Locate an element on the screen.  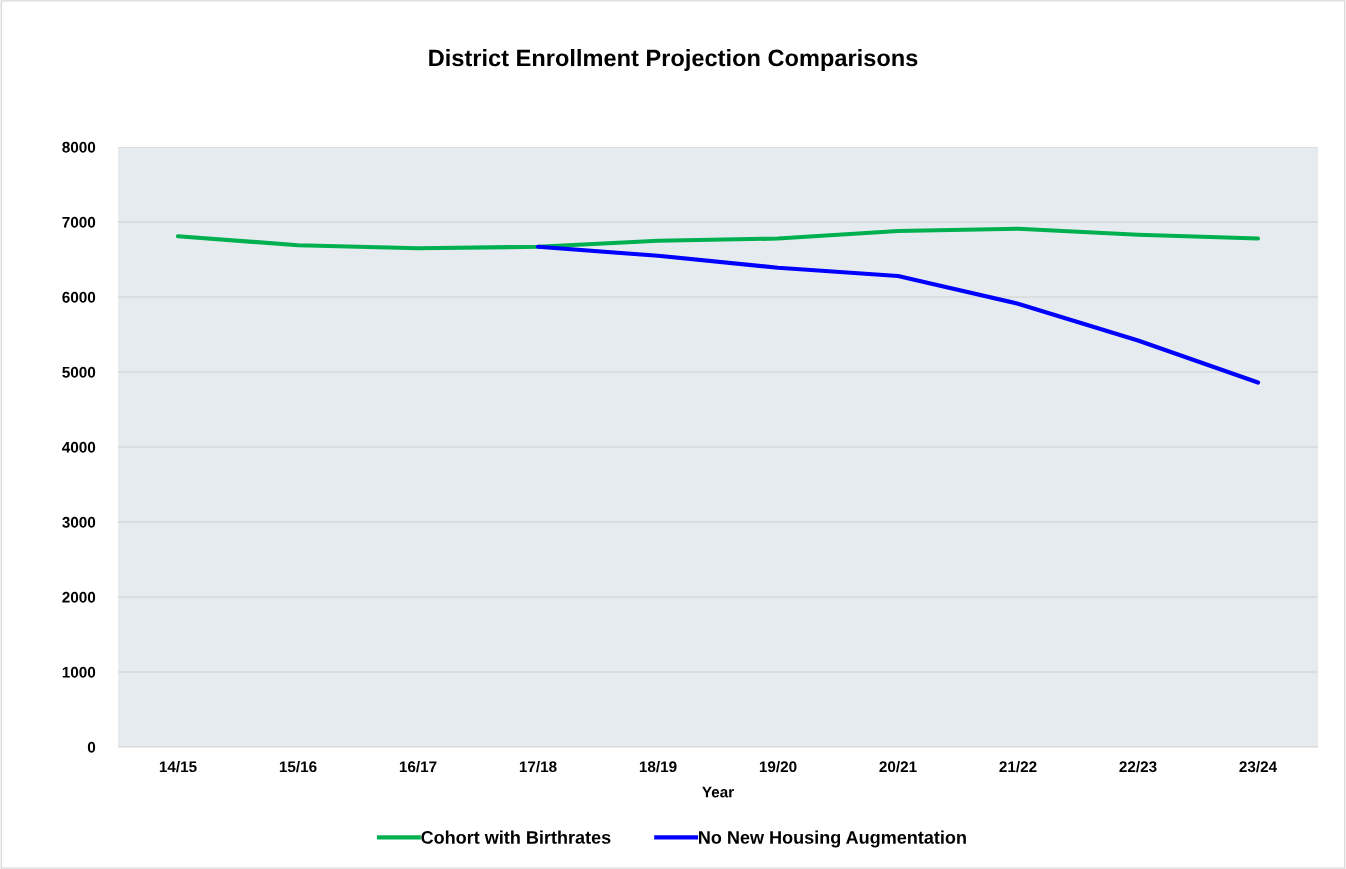
y-tick-label: 3000 is located at coordinates (79, 522).